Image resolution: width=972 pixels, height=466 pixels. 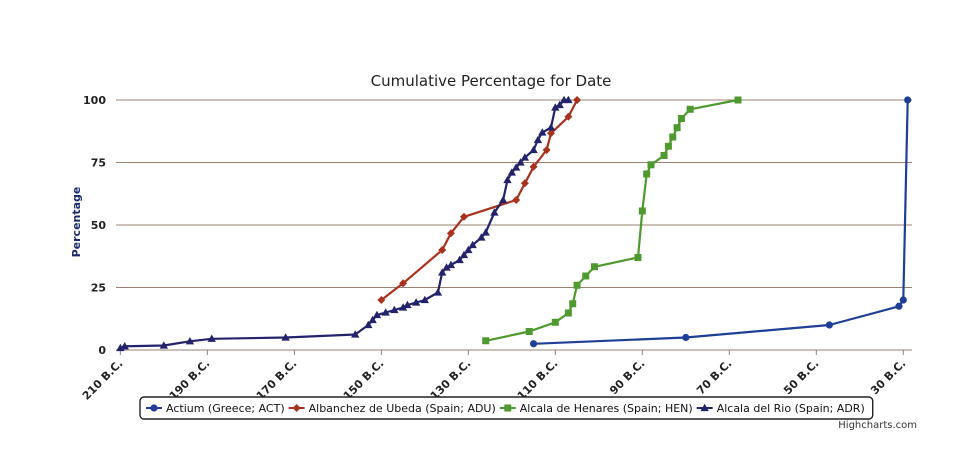 What do you see at coordinates (451, 380) in the screenshot?
I see `x-tick-label: 130 B.C.` at bounding box center [451, 380].